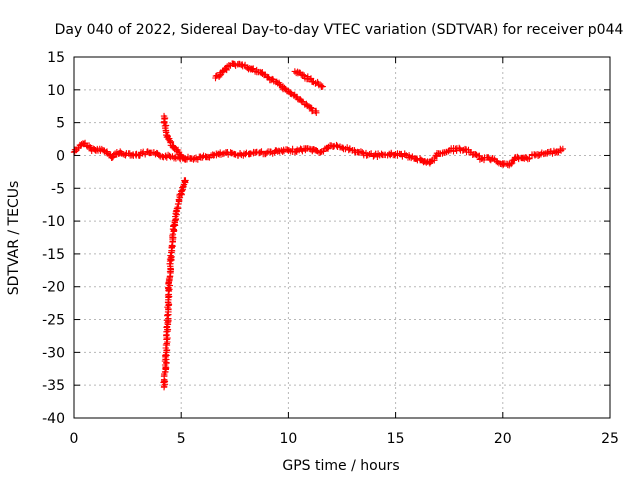 Image resolution: width=640 pixels, height=480 pixels. Describe the element at coordinates (53, 238) in the screenshot. I see `y-axis-tick-labels: 15 10 5 0 -5 -10 -15 -20 -25 -30 -35 -40` at that location.